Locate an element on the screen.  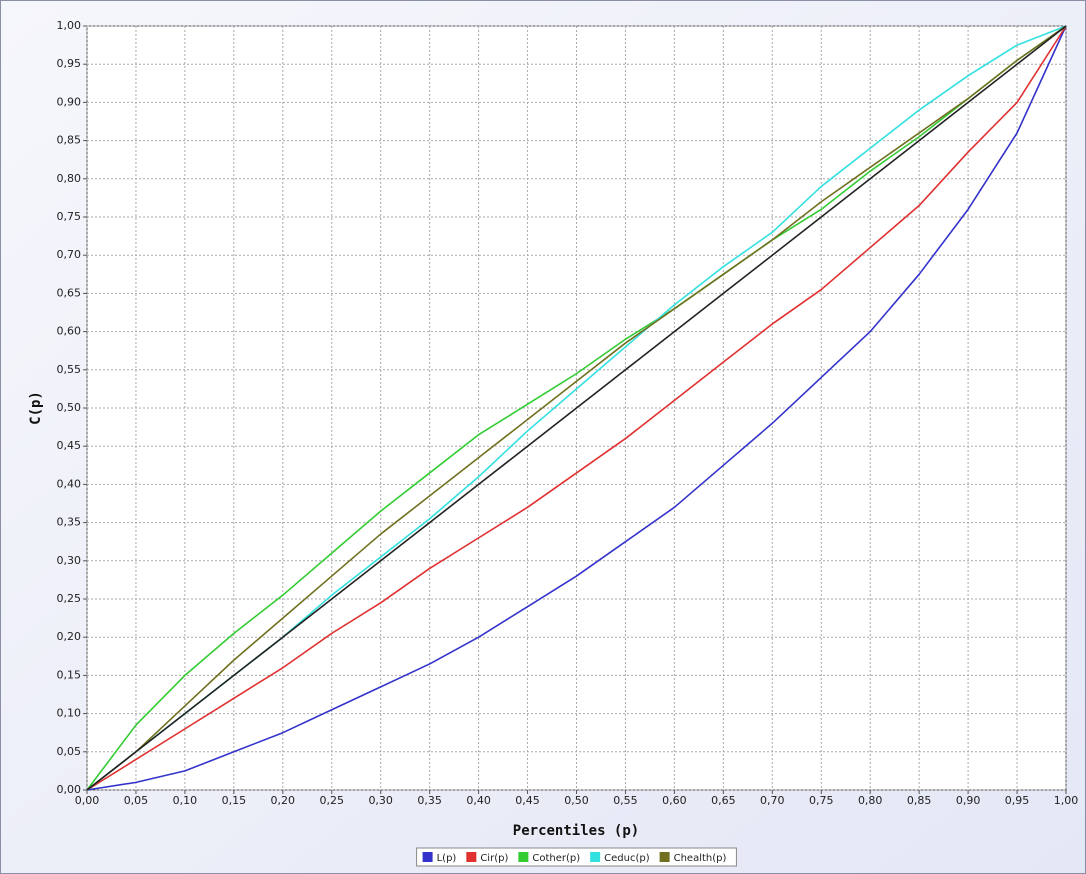
y-tick-label: 0,65 is located at coordinates (69, 292).